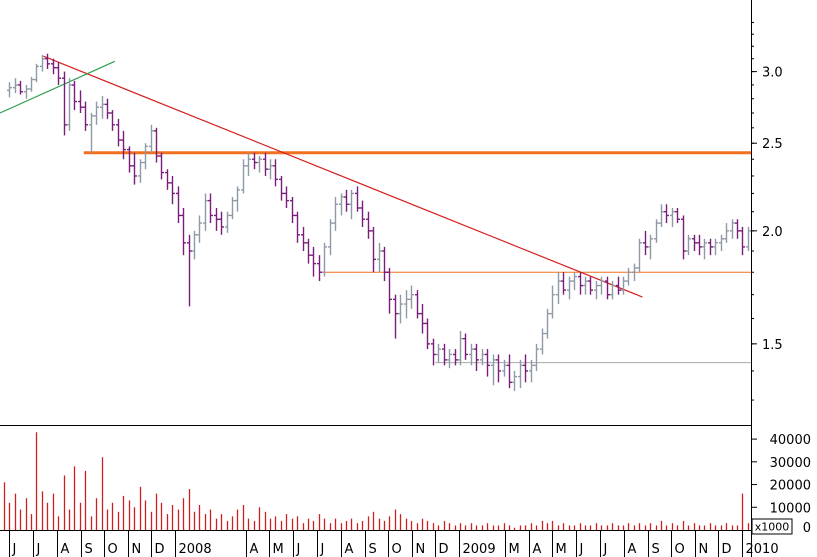 The height and width of the screenshot is (557, 817). I want to click on volume-unit-text: x1000, so click(772, 527).